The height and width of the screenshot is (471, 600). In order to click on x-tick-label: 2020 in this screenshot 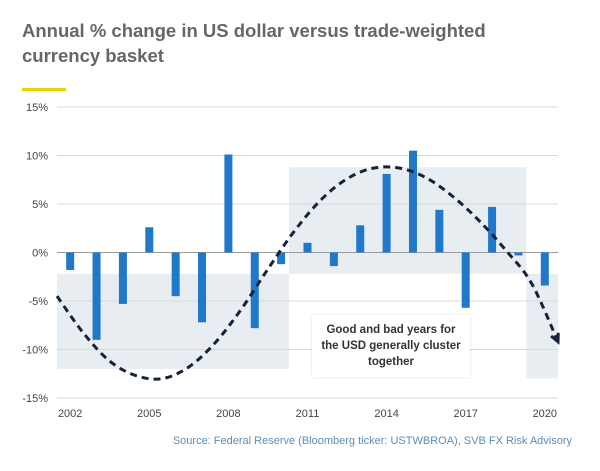, I will do `click(545, 414)`.